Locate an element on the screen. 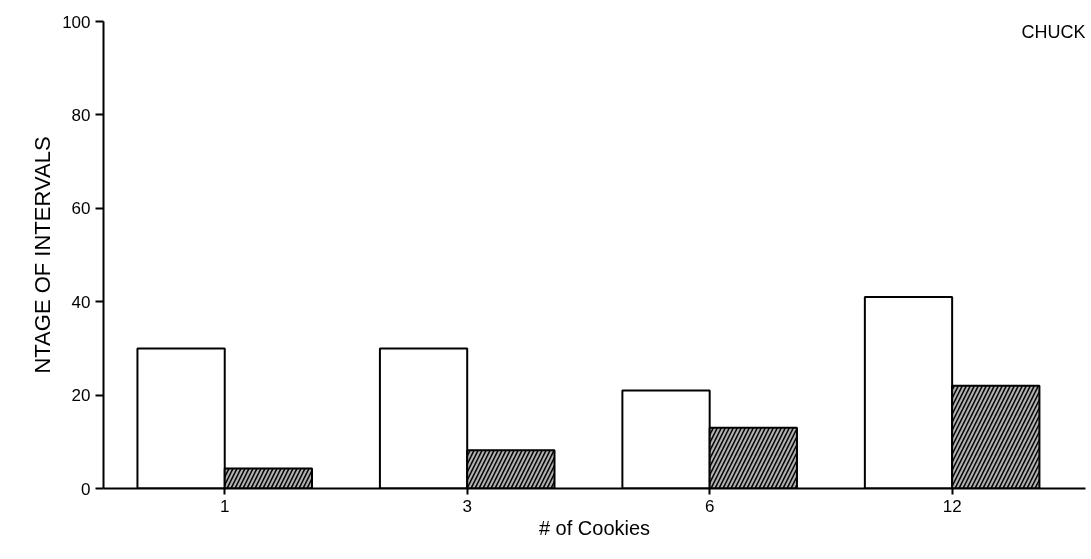 The height and width of the screenshot is (559, 1091). y-tick-label: 80 is located at coordinates (81, 115).